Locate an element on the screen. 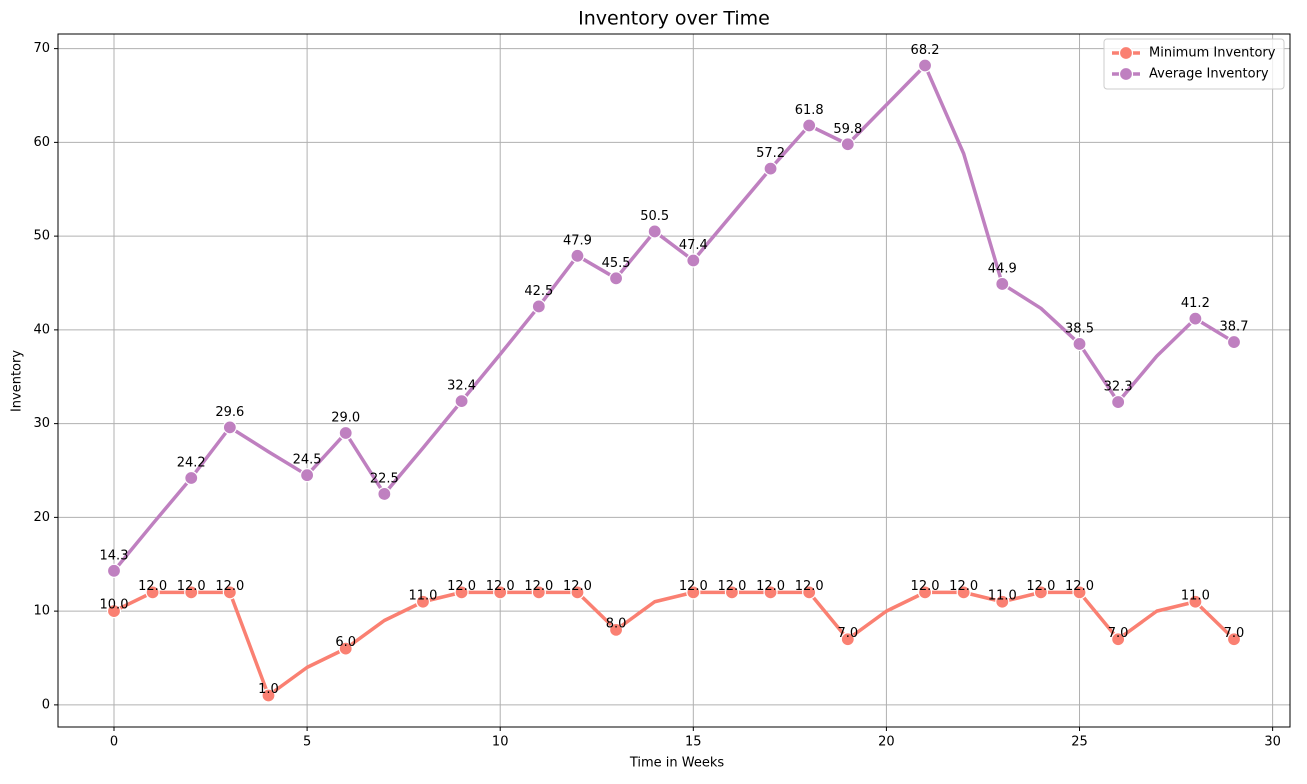  data-label: 24.5 is located at coordinates (307, 460).